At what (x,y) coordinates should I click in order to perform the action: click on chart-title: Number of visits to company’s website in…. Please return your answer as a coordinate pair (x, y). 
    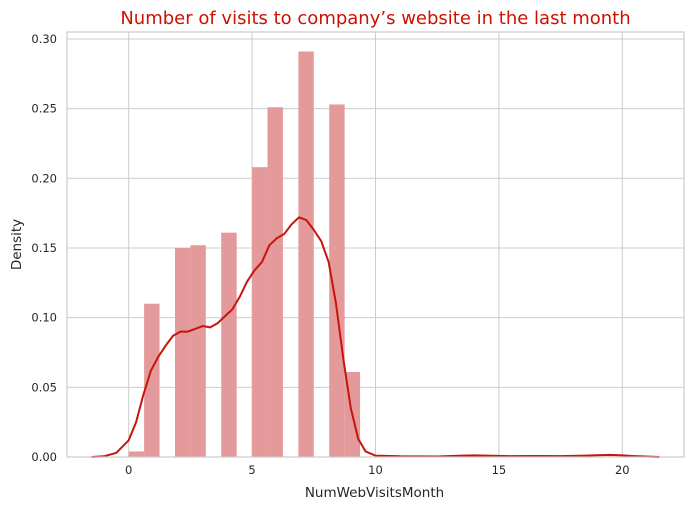
    Looking at the image, I should click on (375, 18).